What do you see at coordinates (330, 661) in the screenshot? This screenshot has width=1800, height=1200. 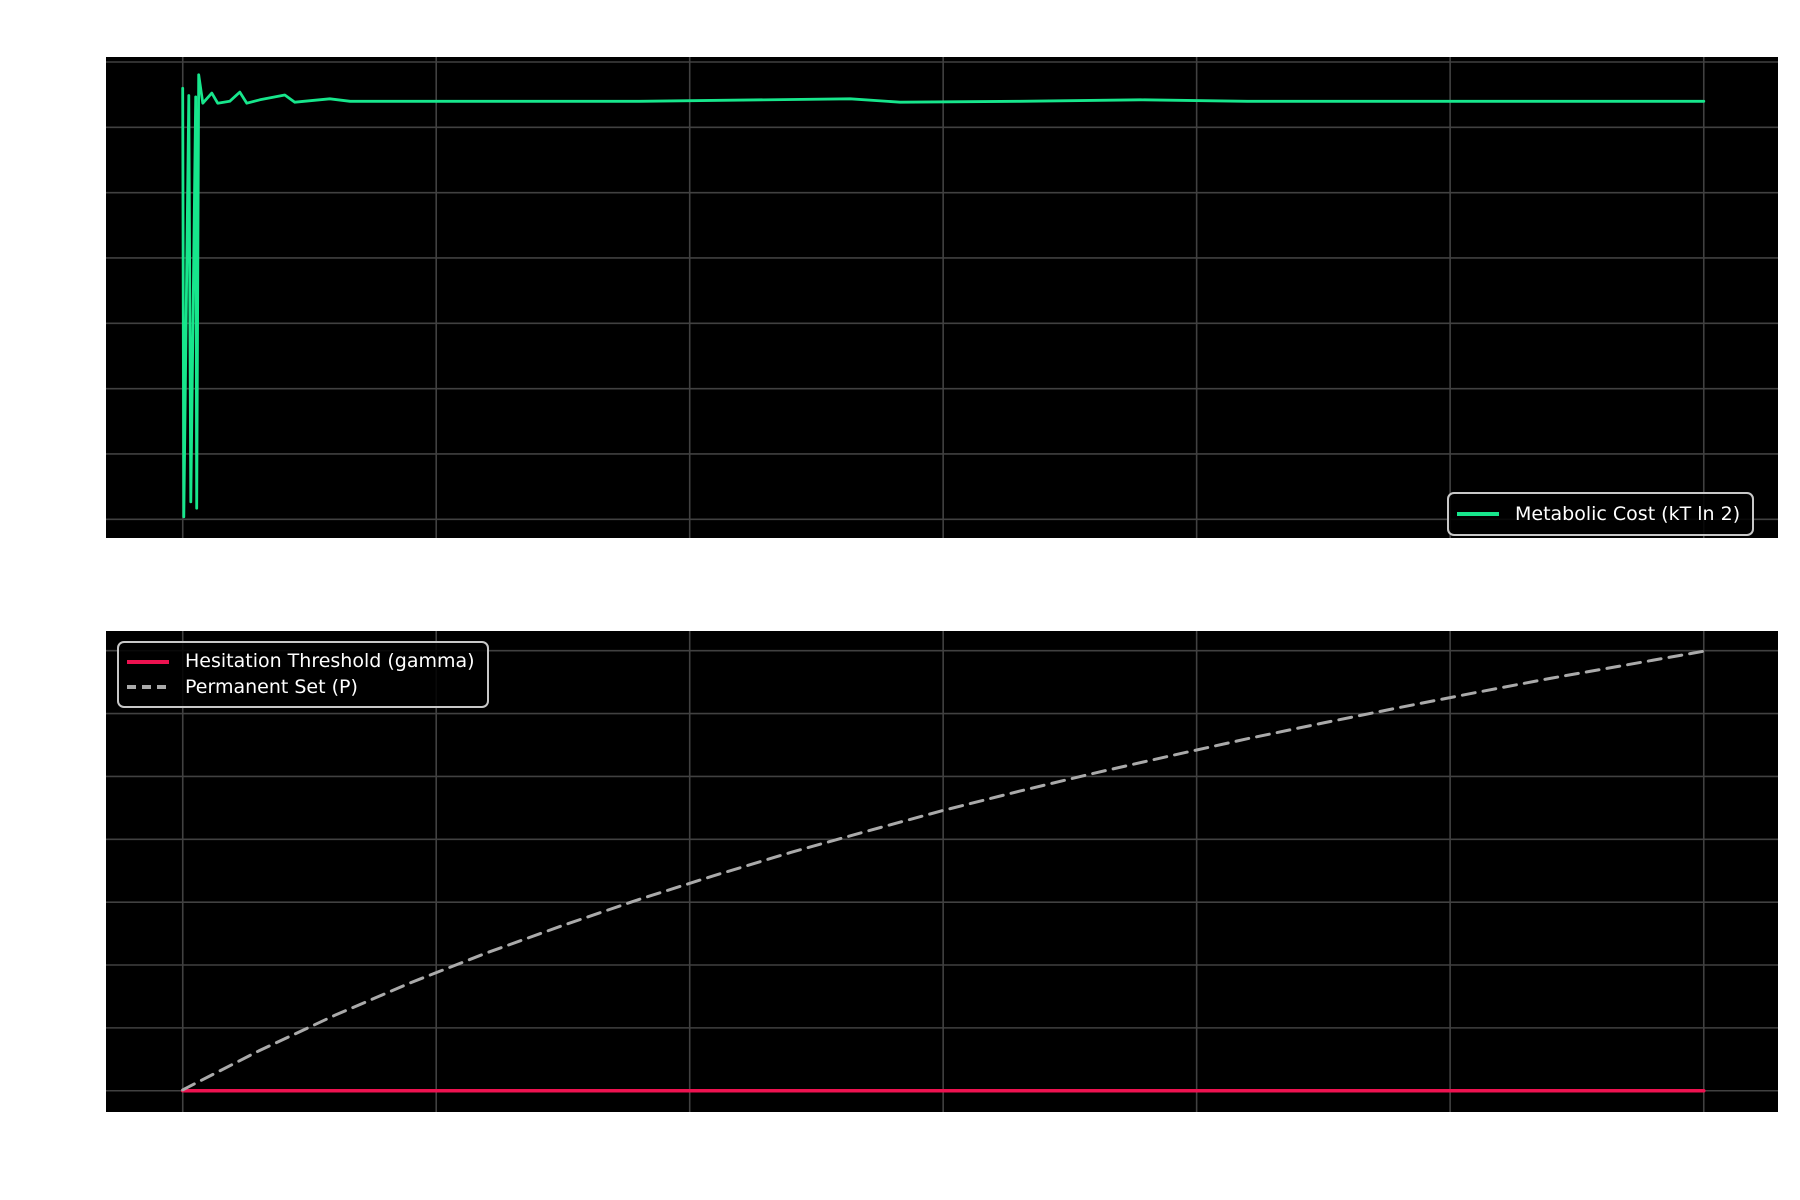 I see `legend-label-hesitation-threshold: Hesitation Threshold (gamma)` at bounding box center [330, 661].